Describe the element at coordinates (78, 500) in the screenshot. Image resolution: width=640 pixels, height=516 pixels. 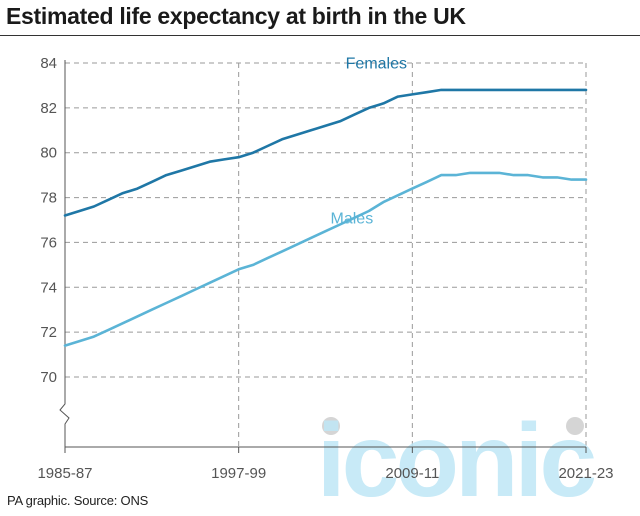
I see `source-note: PA graphic. Source: ONS` at that location.